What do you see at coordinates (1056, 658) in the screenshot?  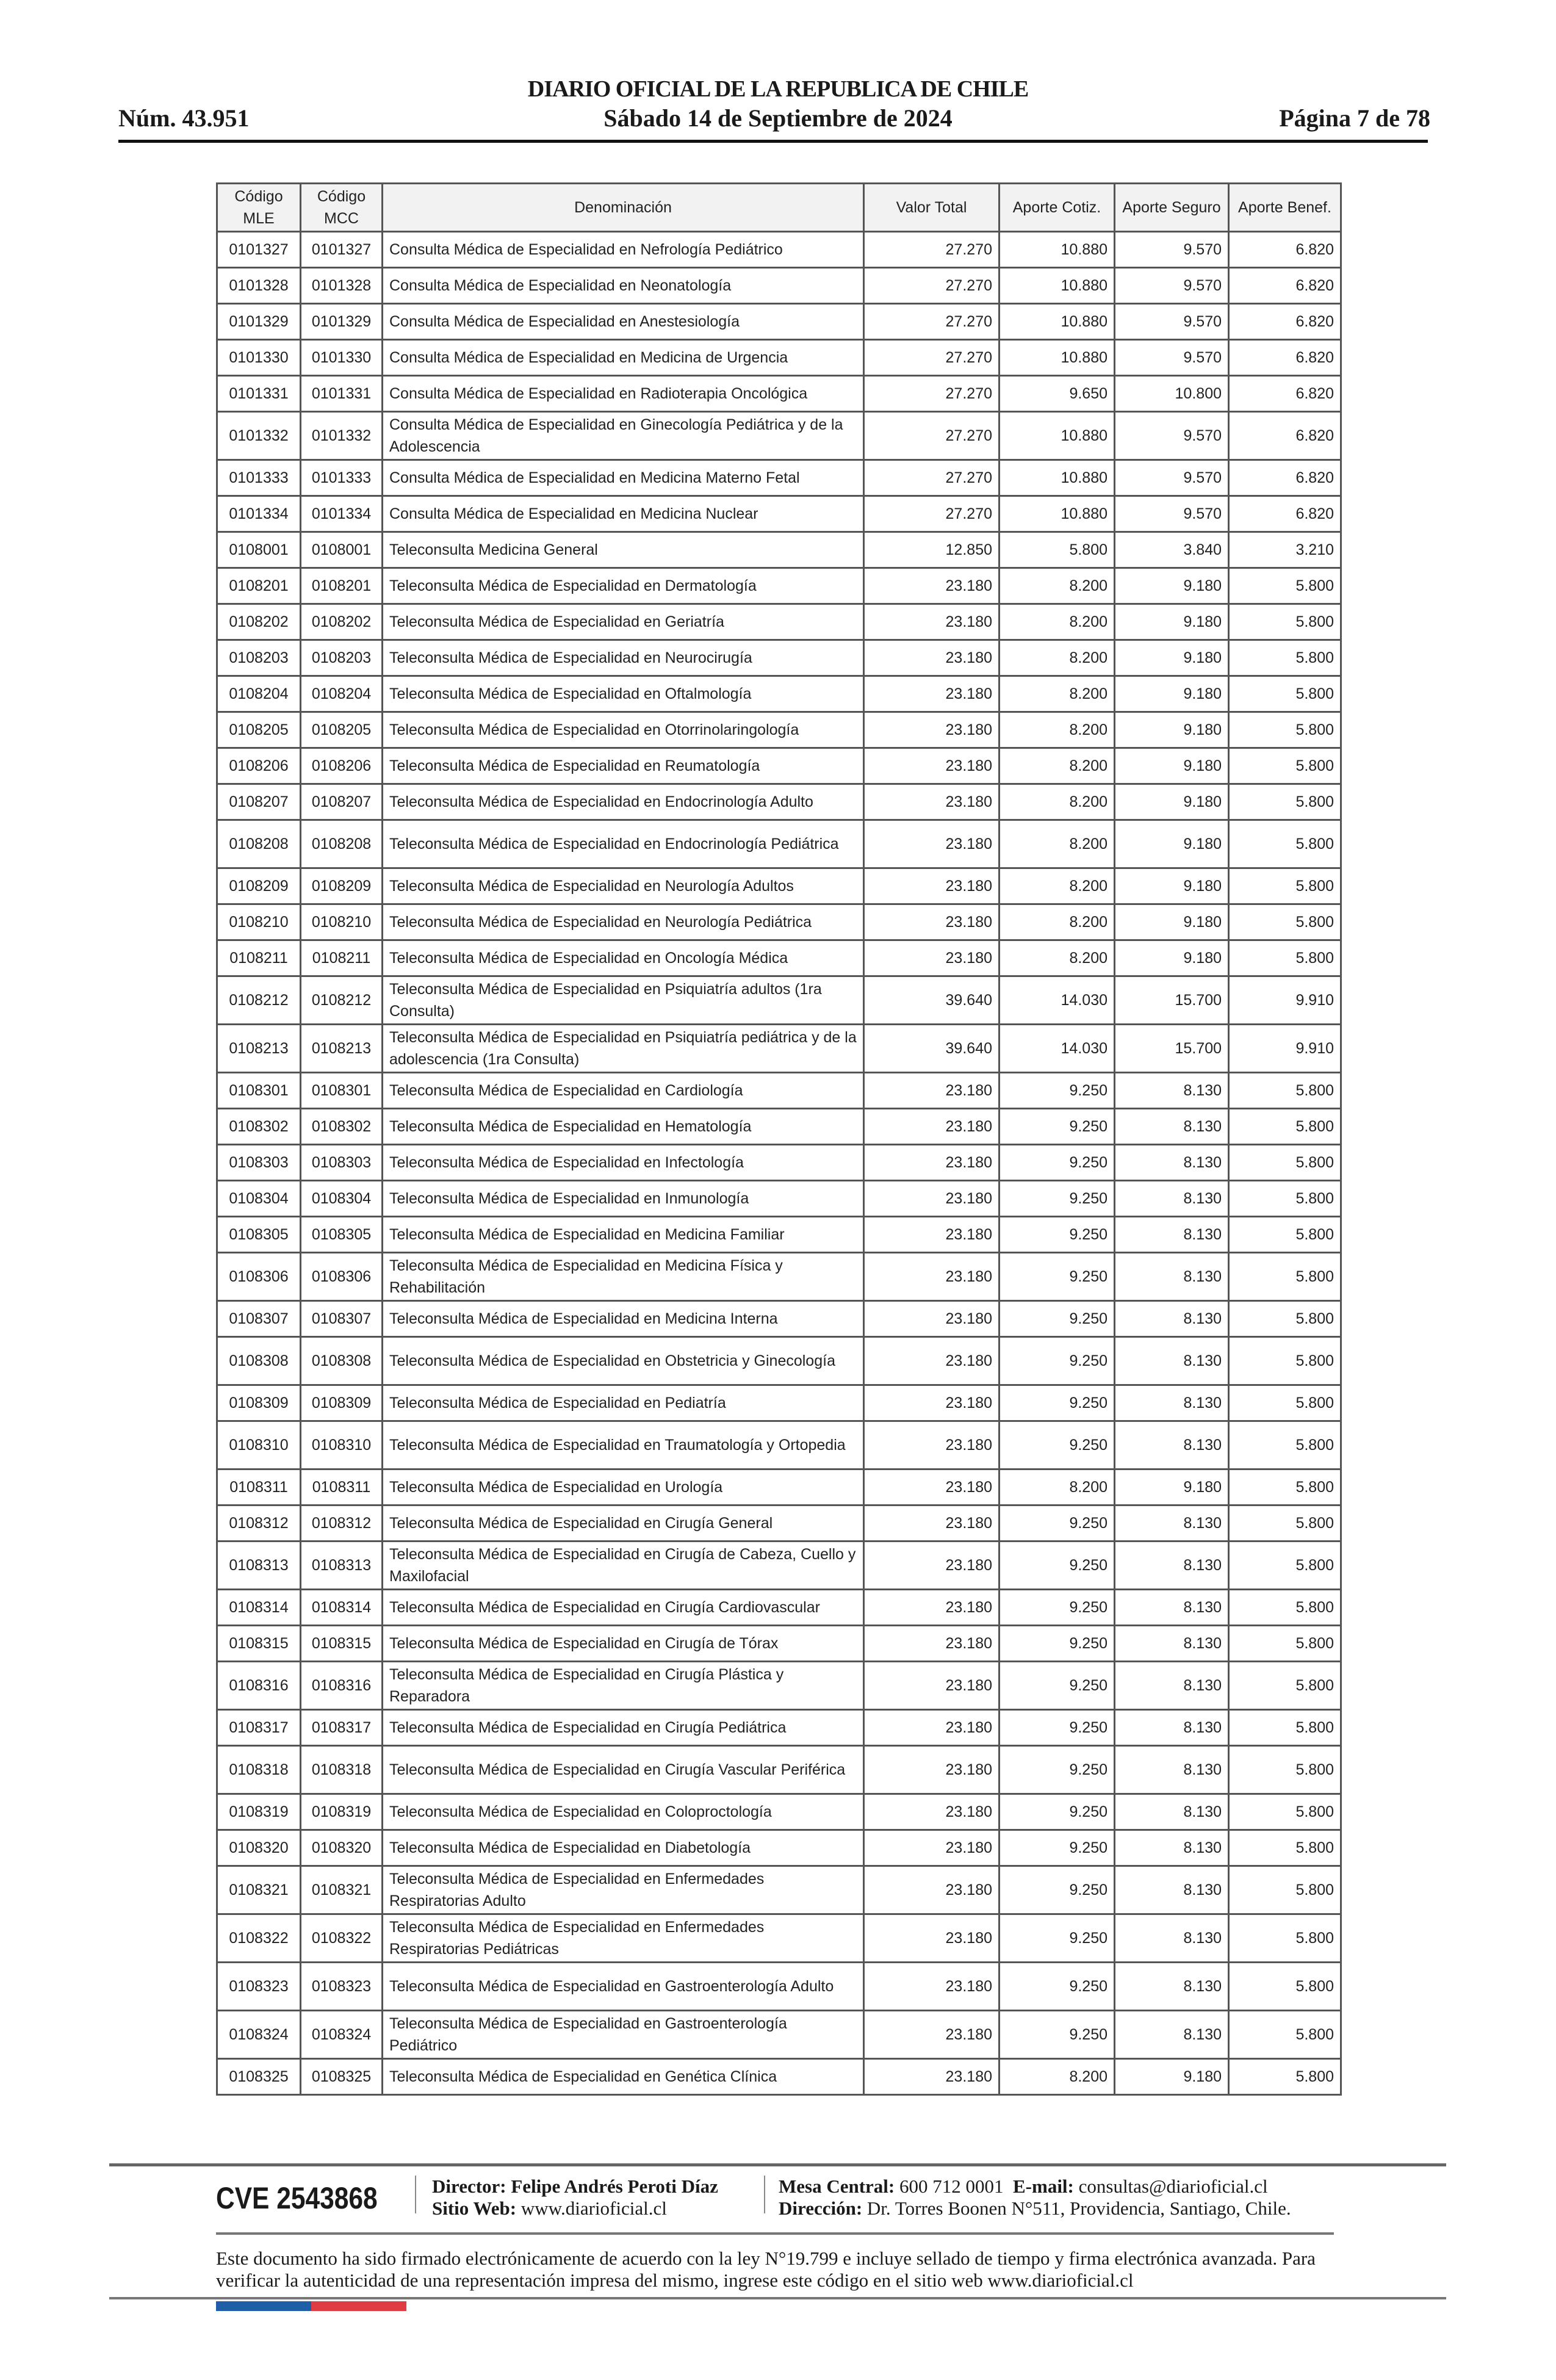 I see `cell-contribution-cotiz: 8.200` at bounding box center [1056, 658].